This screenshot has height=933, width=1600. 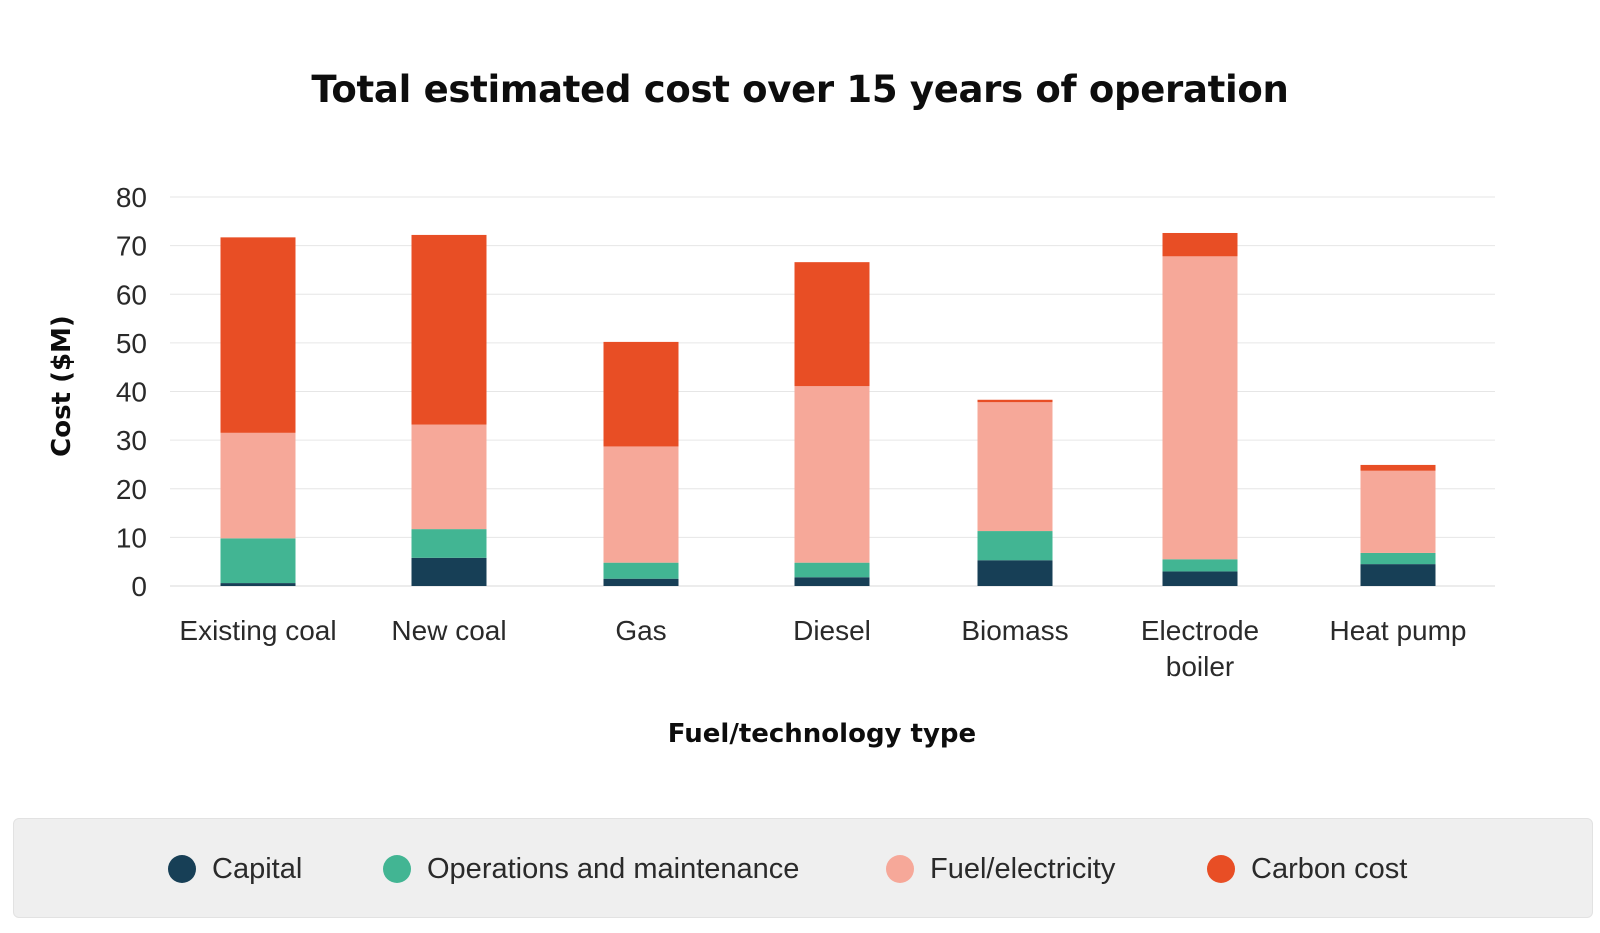 I want to click on bar-segment-biomass-operations-and-maintenance, so click(x=1015, y=546).